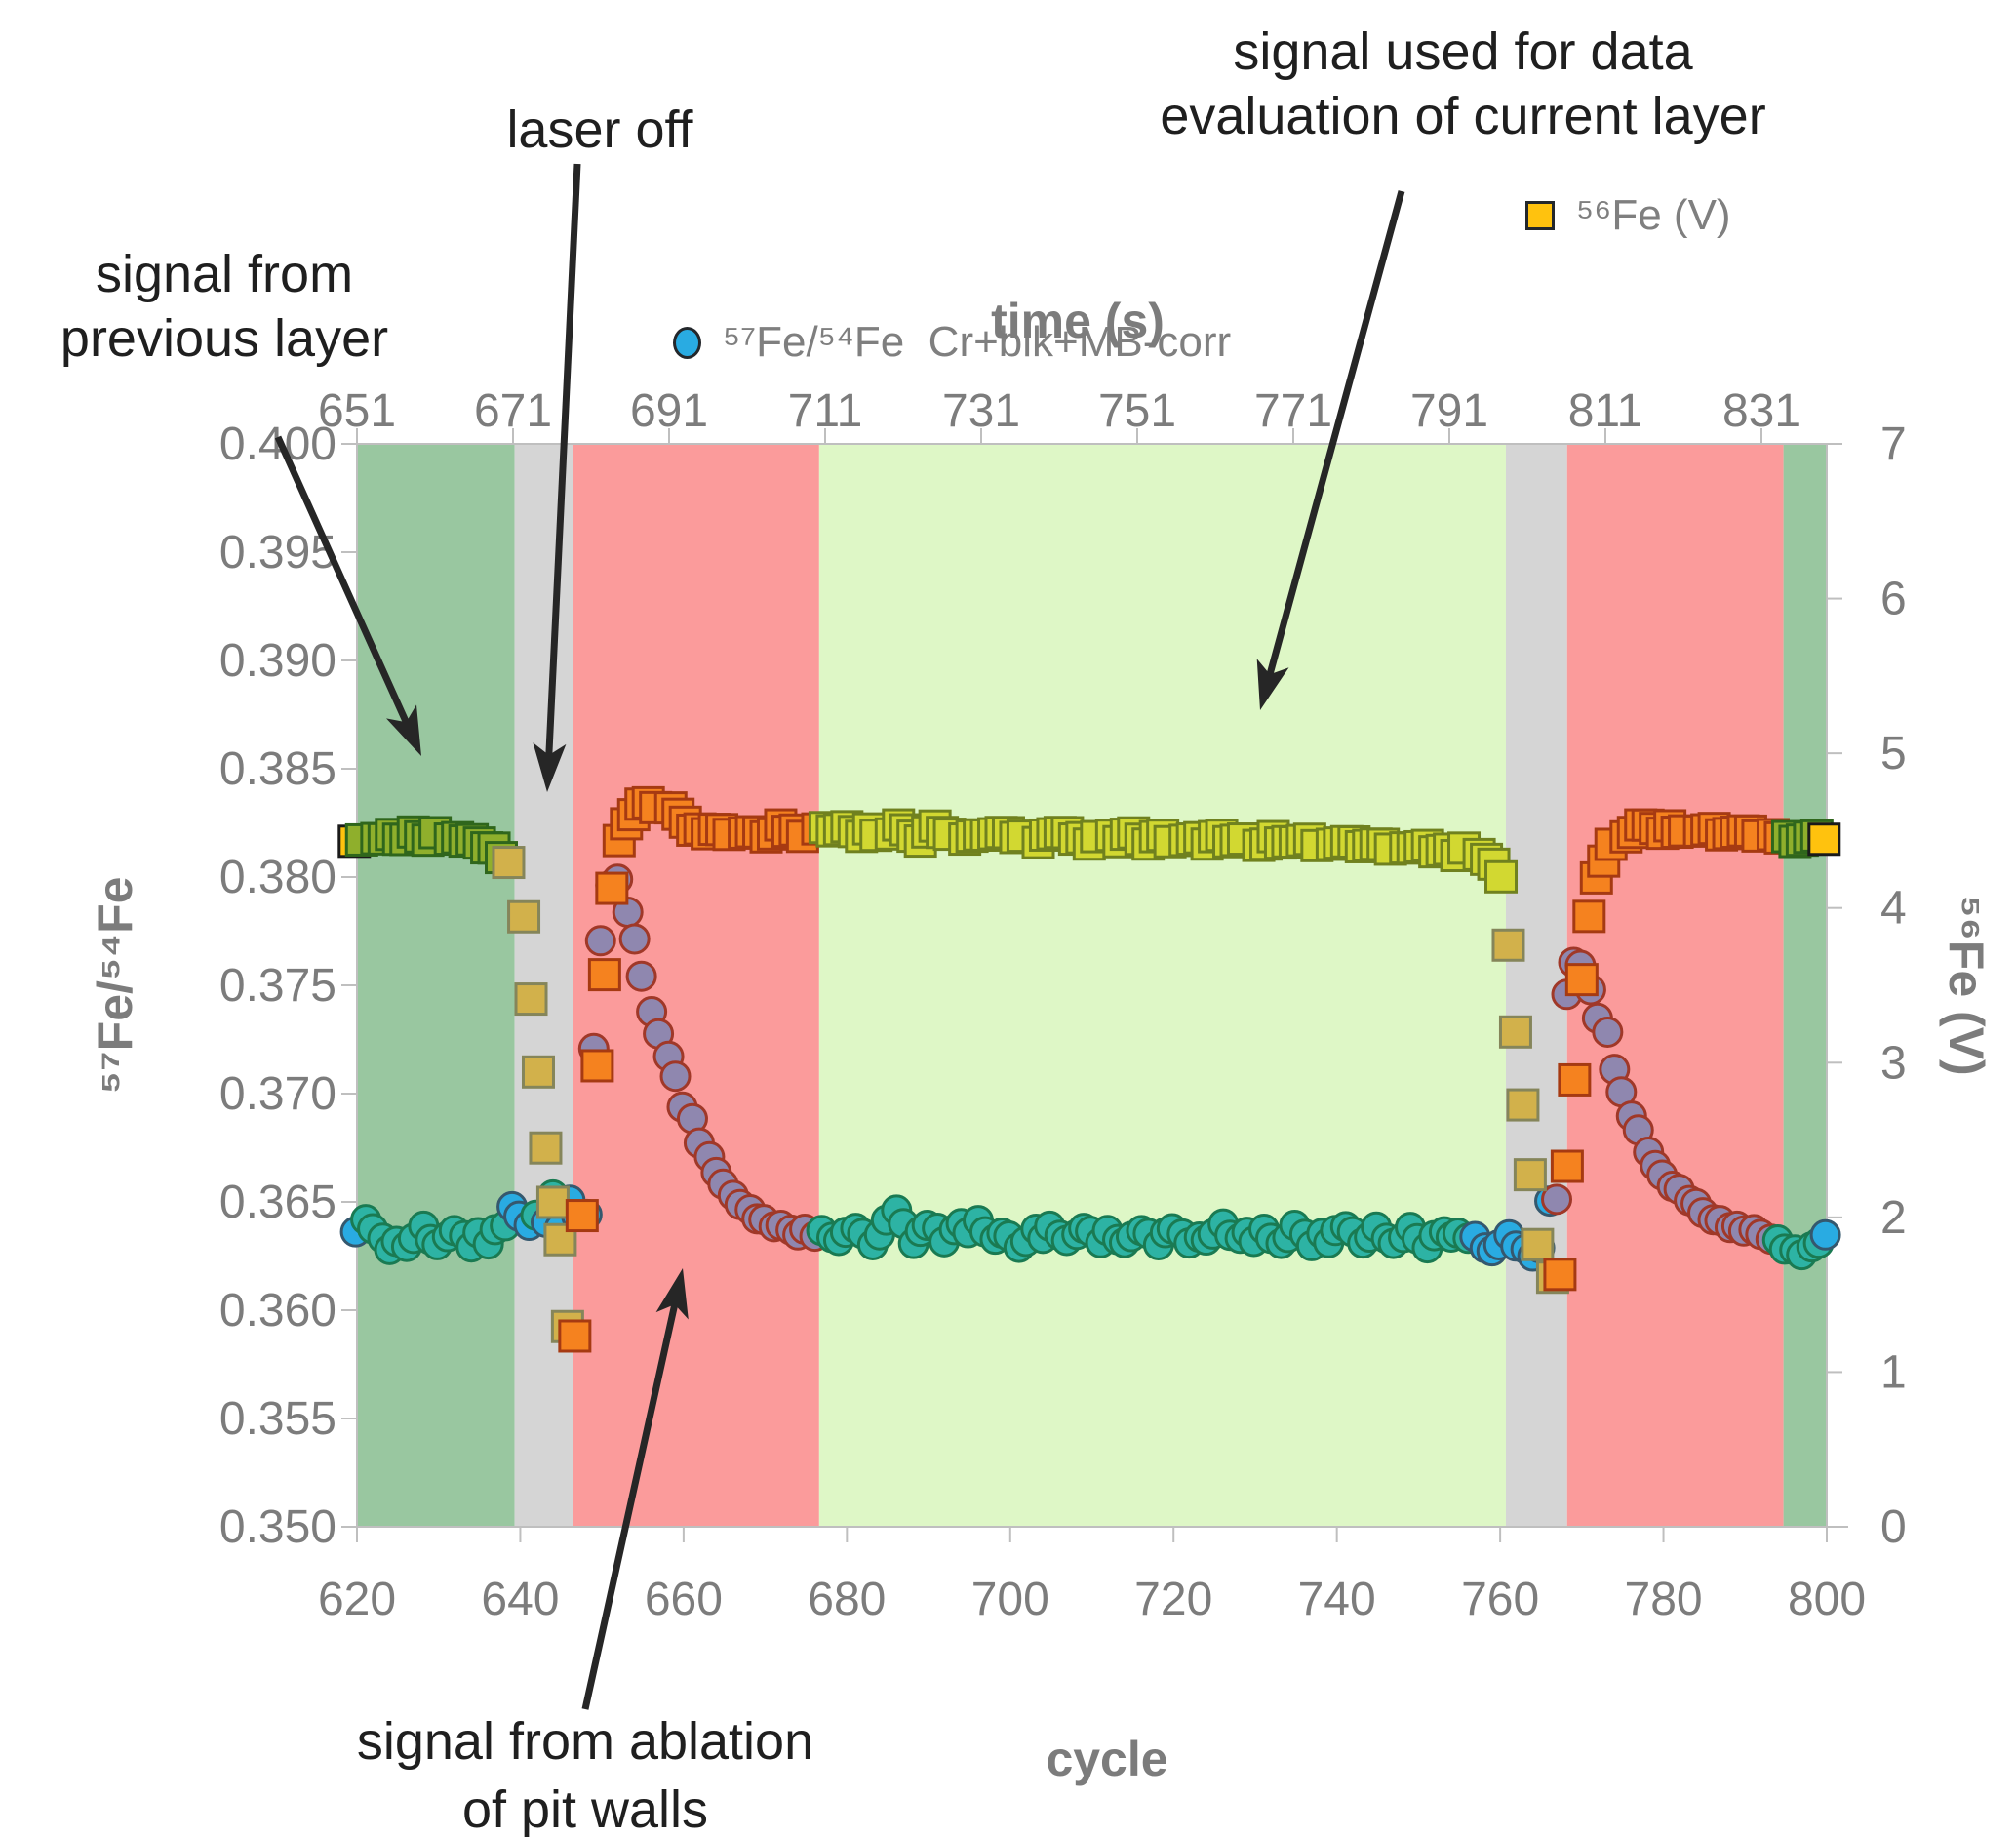  I want to click on y-right-tick-label: 5, so click(1894, 753).